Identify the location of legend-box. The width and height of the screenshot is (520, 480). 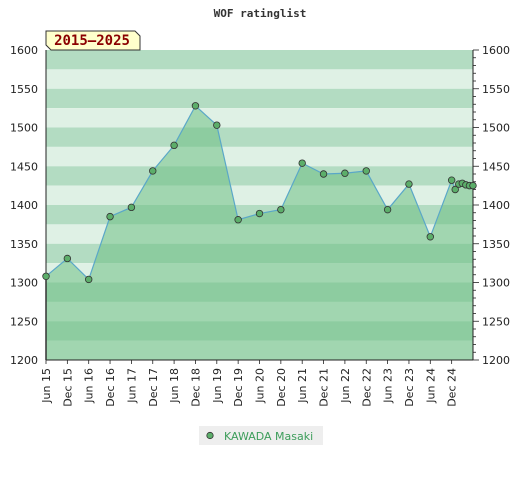
(261, 435).